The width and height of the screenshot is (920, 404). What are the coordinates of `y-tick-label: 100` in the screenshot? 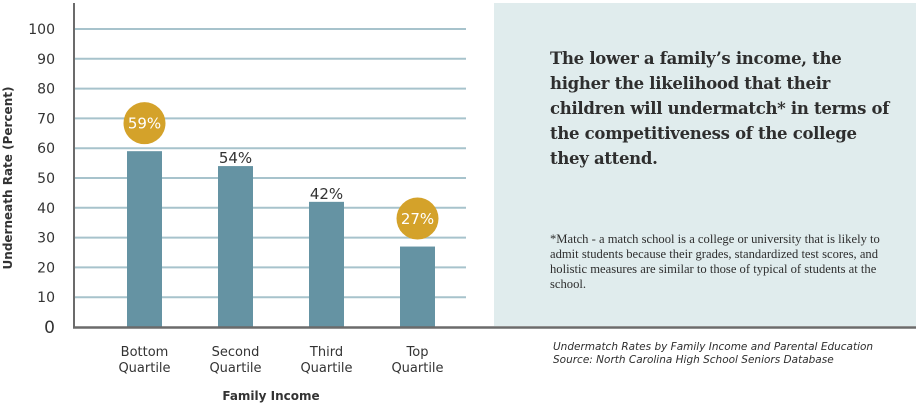 It's located at (41, 30).